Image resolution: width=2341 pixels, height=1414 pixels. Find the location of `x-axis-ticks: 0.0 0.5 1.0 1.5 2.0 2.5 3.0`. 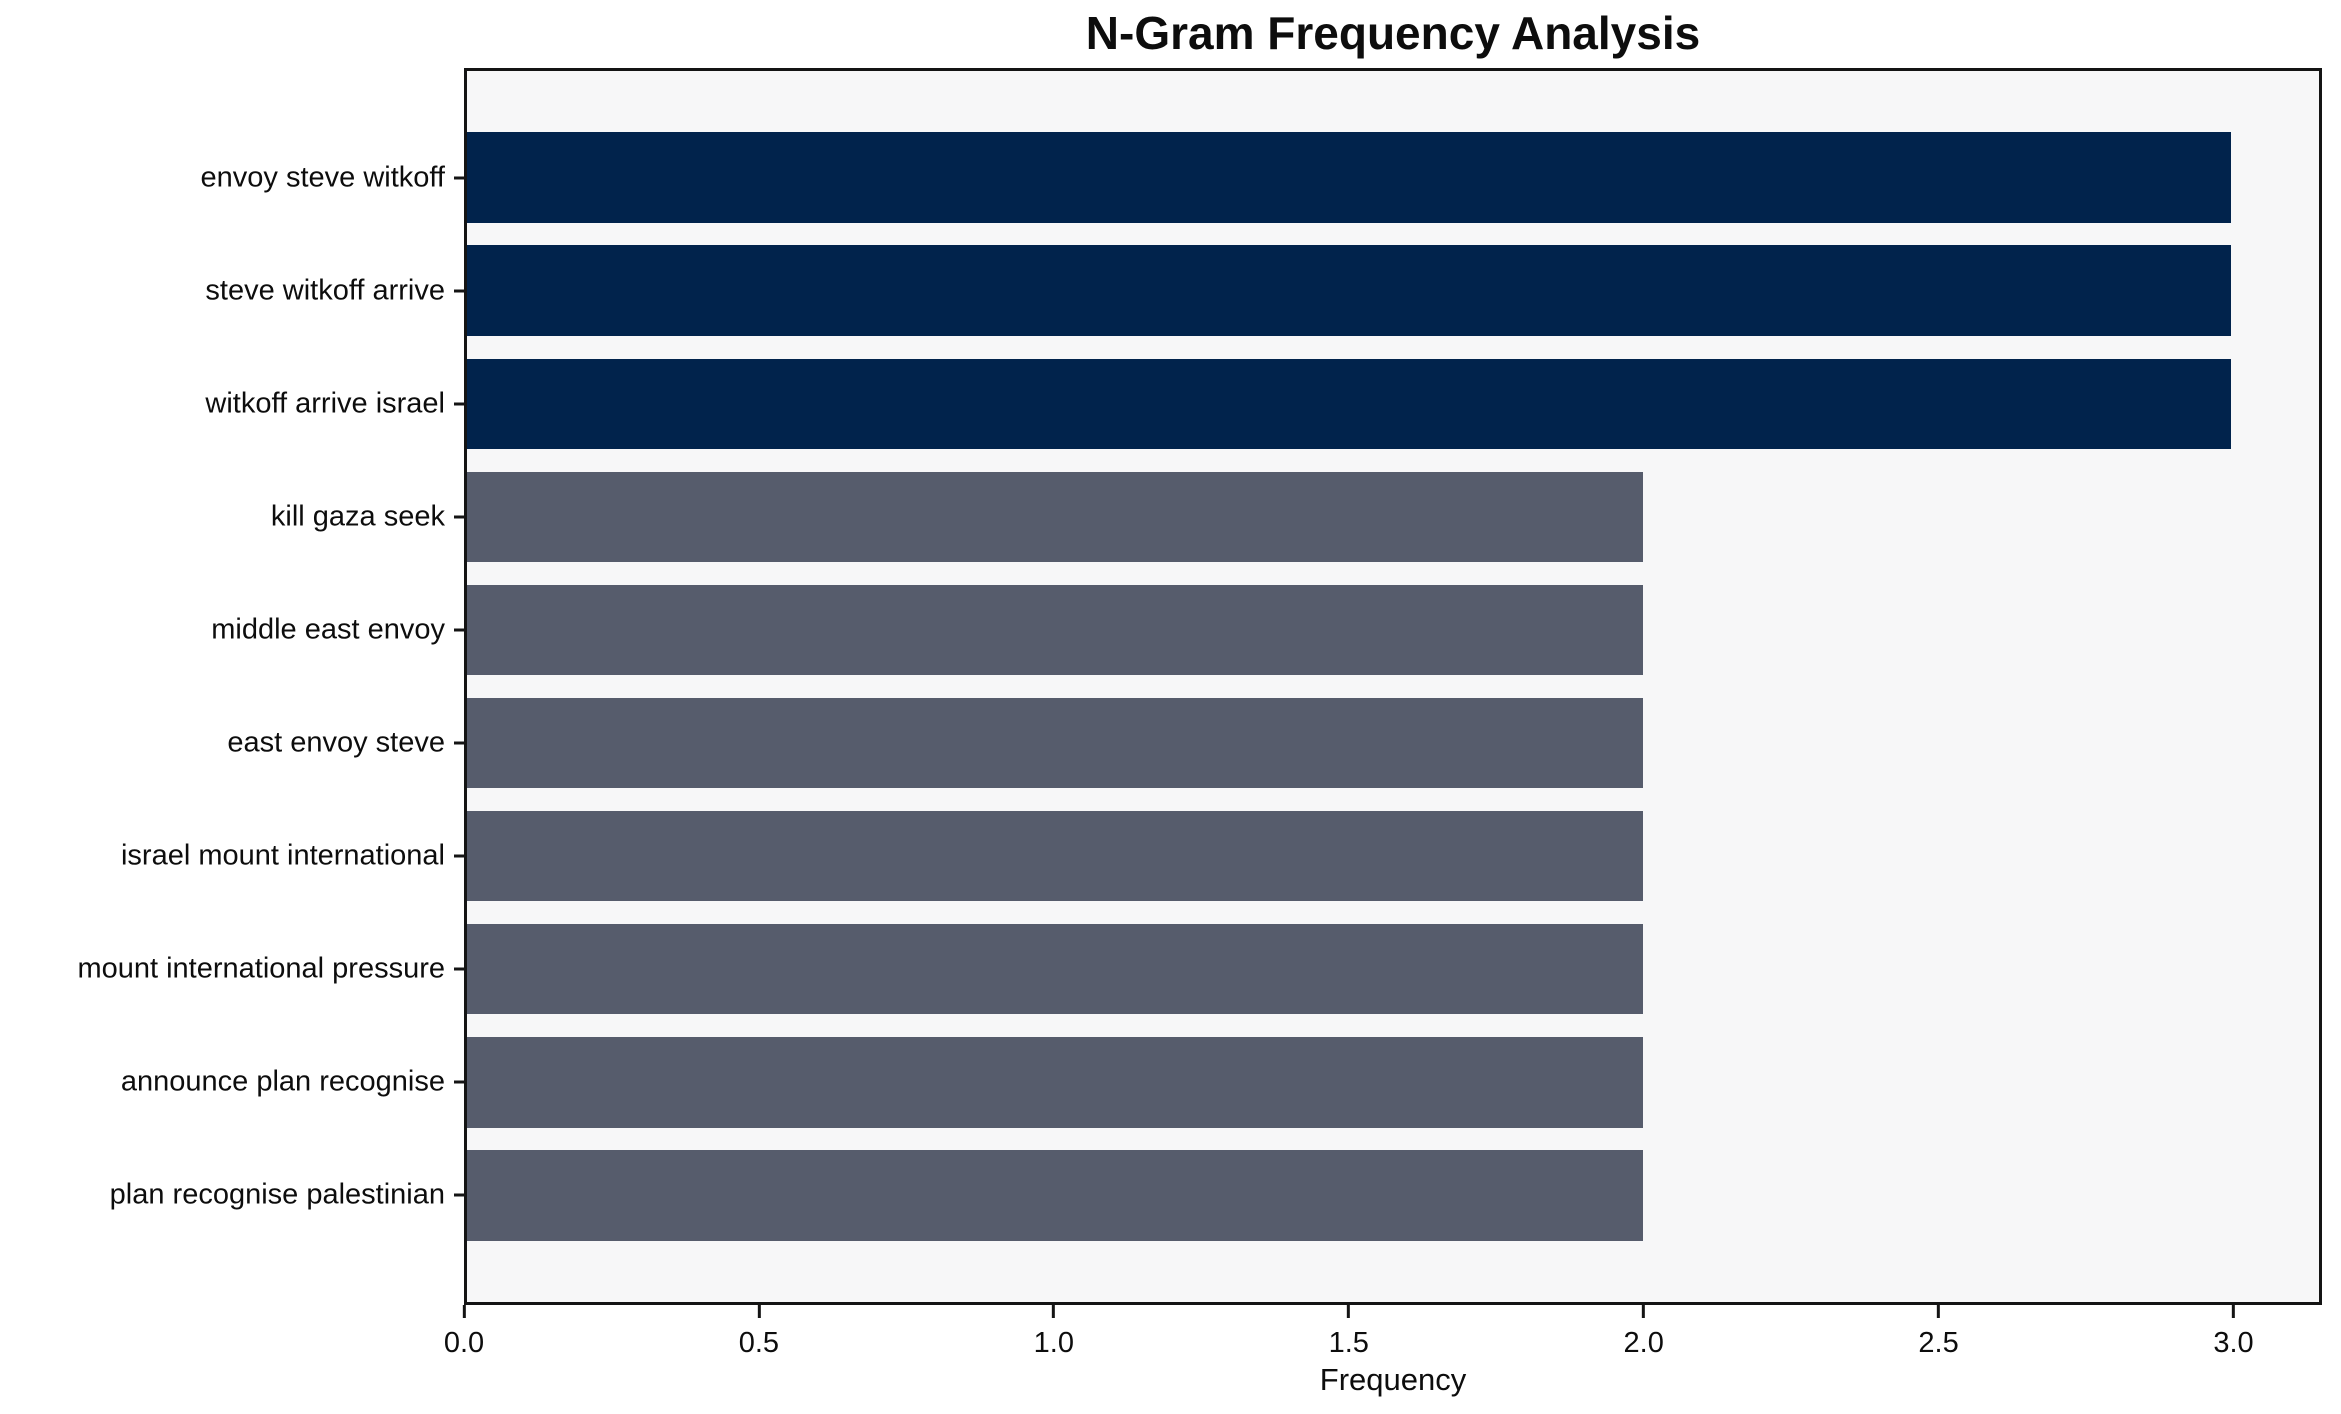

x-axis-ticks: 0.0 0.5 1.0 1.5 2.0 2.5 3.0 is located at coordinates (1383, 1335).